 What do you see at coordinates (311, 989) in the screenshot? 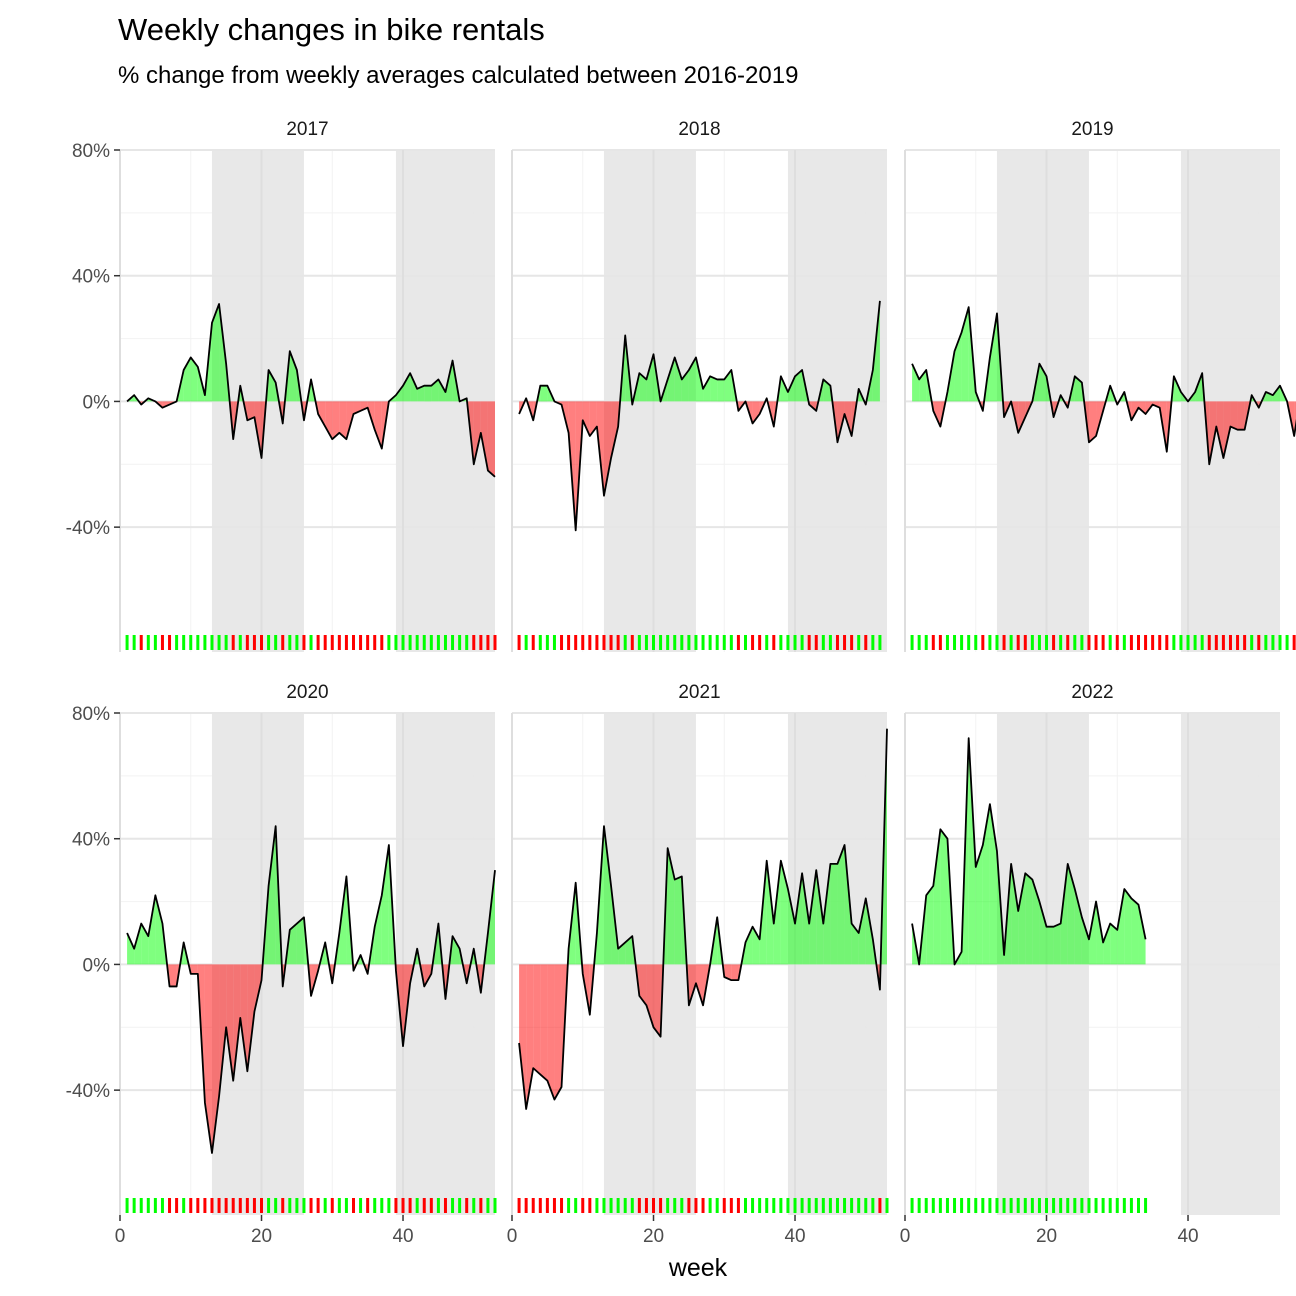
I see `series-line-2020` at bounding box center [311, 989].